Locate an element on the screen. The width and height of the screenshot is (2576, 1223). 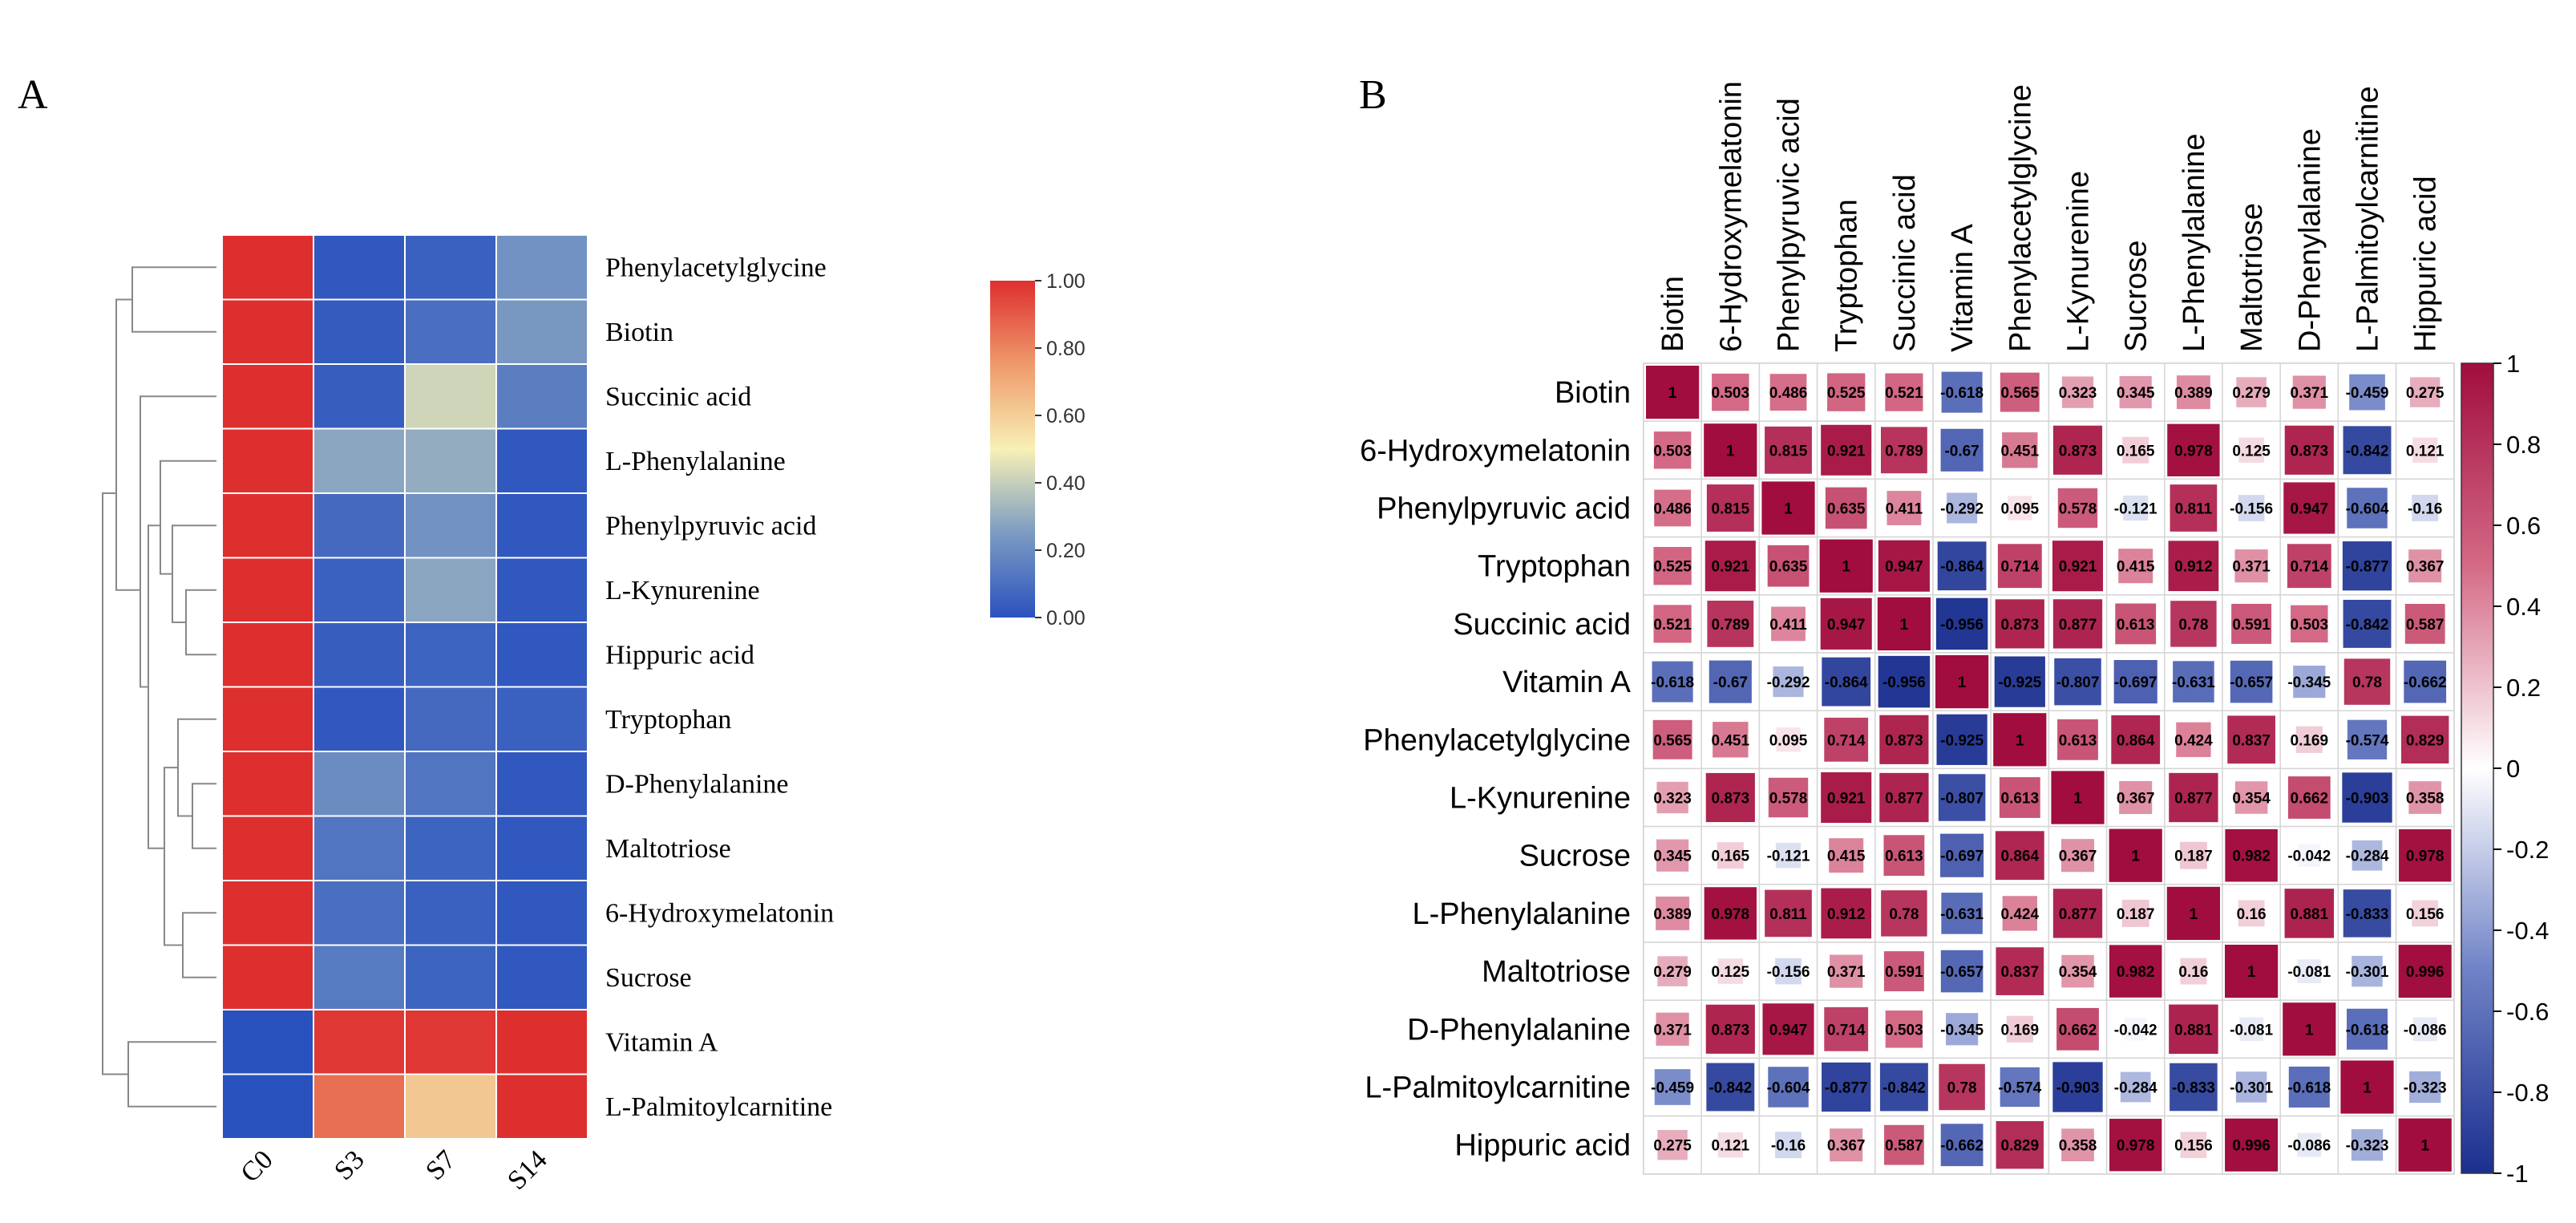
matrix-b-cell-value: -0.121 is located at coordinates (1788, 857).